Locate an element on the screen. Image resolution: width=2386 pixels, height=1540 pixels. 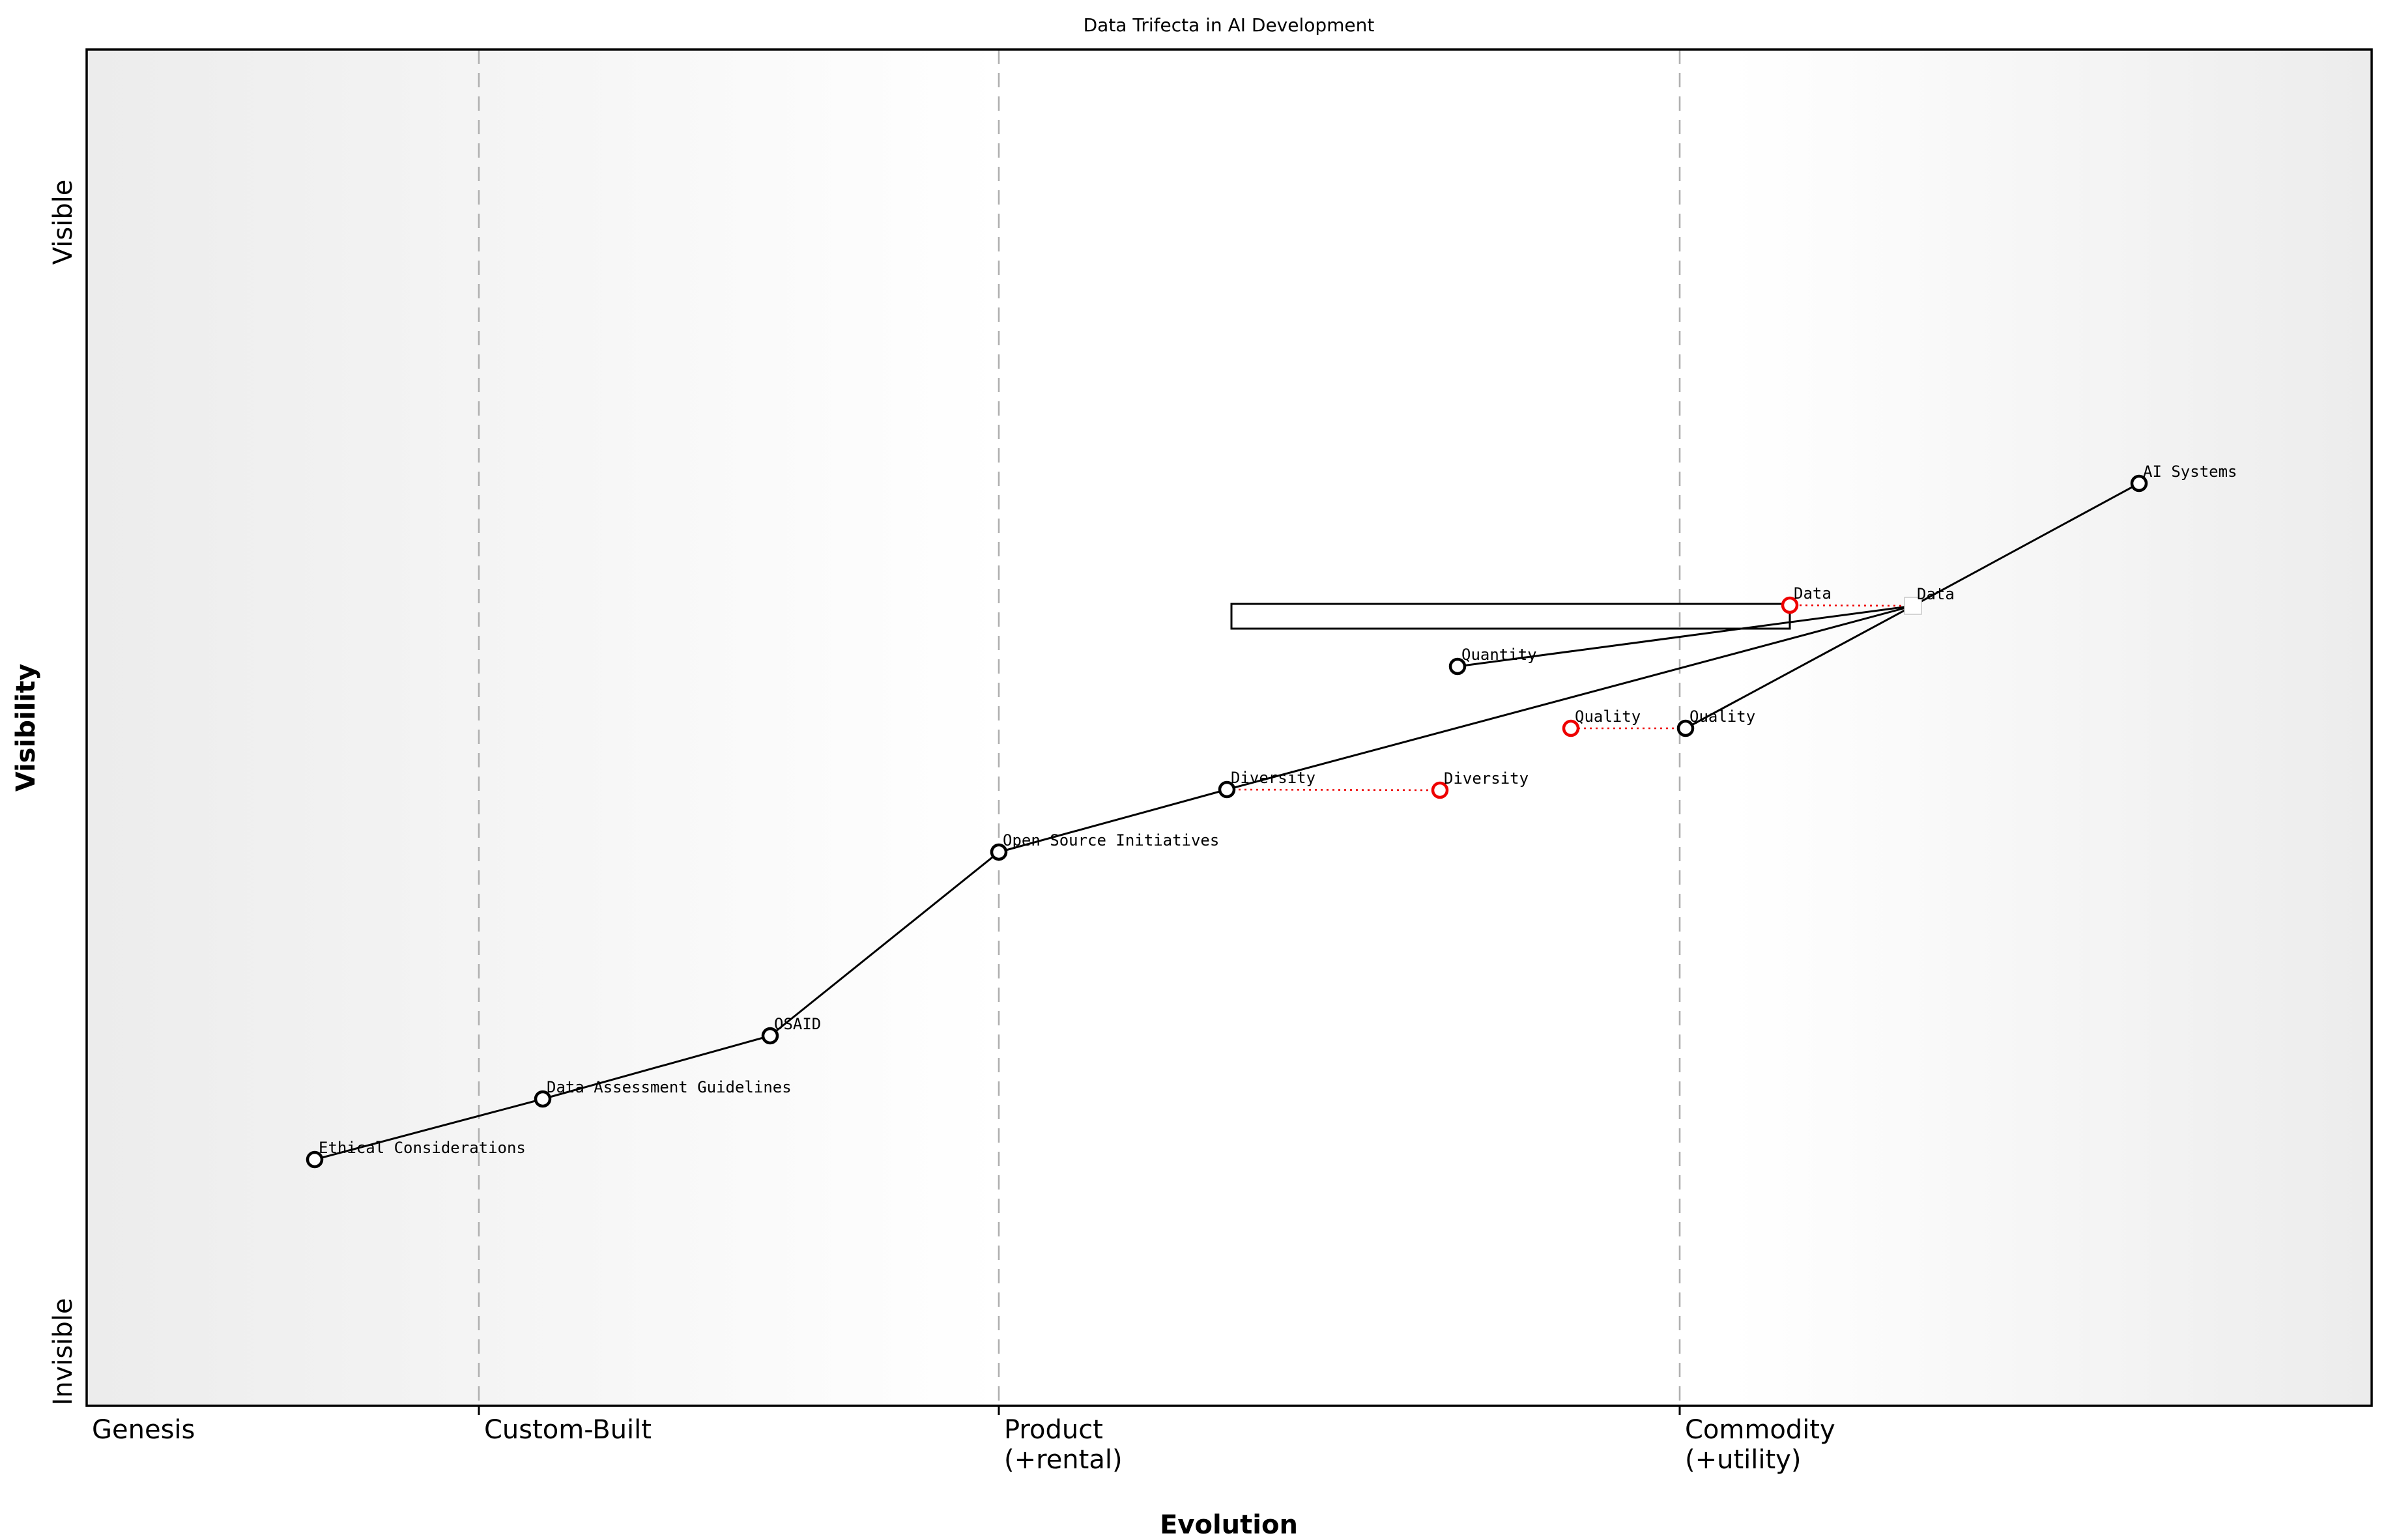
node-data is located at coordinates (1913, 606).